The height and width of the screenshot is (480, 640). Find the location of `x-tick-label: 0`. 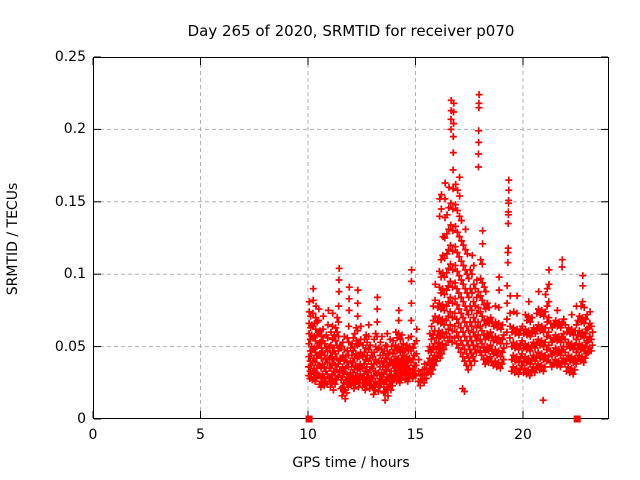

x-tick-label: 0 is located at coordinates (93, 435).